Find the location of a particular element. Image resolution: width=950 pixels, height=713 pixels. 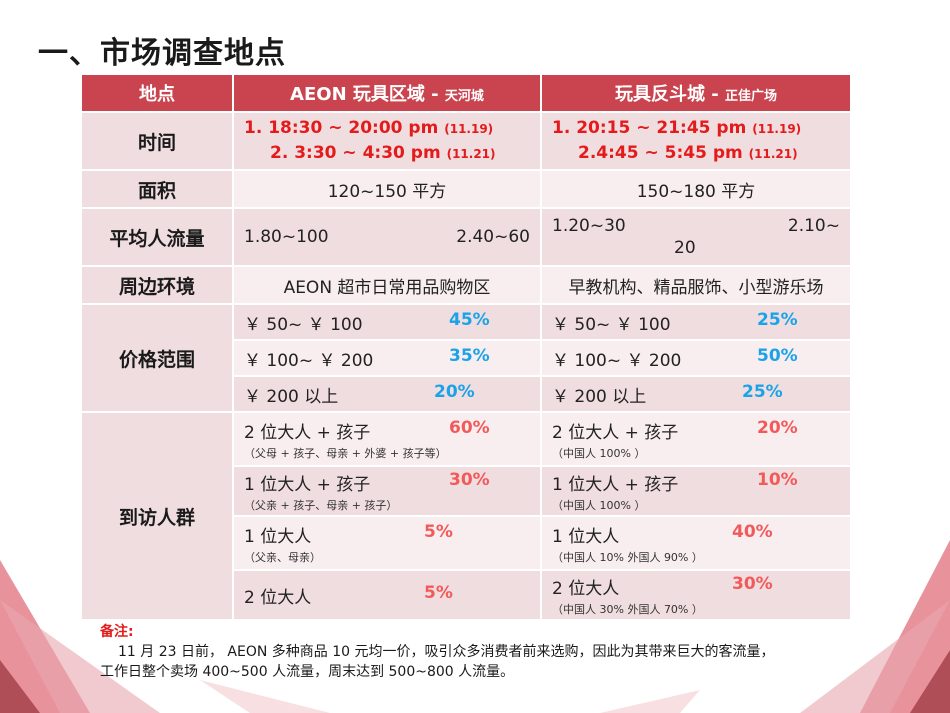

toys-visitor-4-pct: 30% is located at coordinates (752, 583).